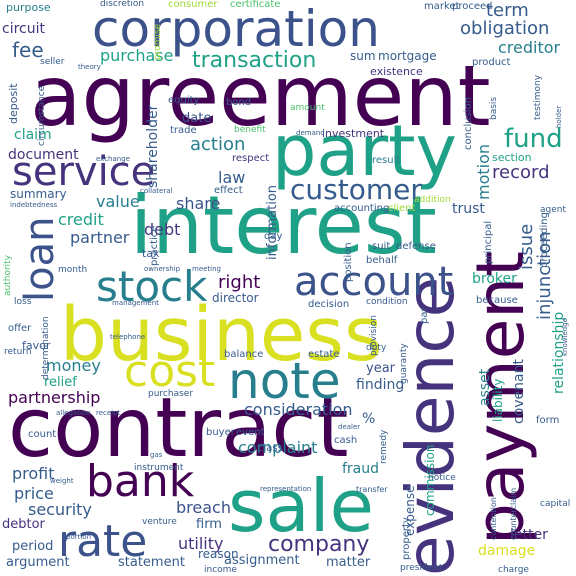 The image size is (576, 576). What do you see at coordinates (529, 535) in the screenshot?
I see `word: letter` at bounding box center [529, 535].